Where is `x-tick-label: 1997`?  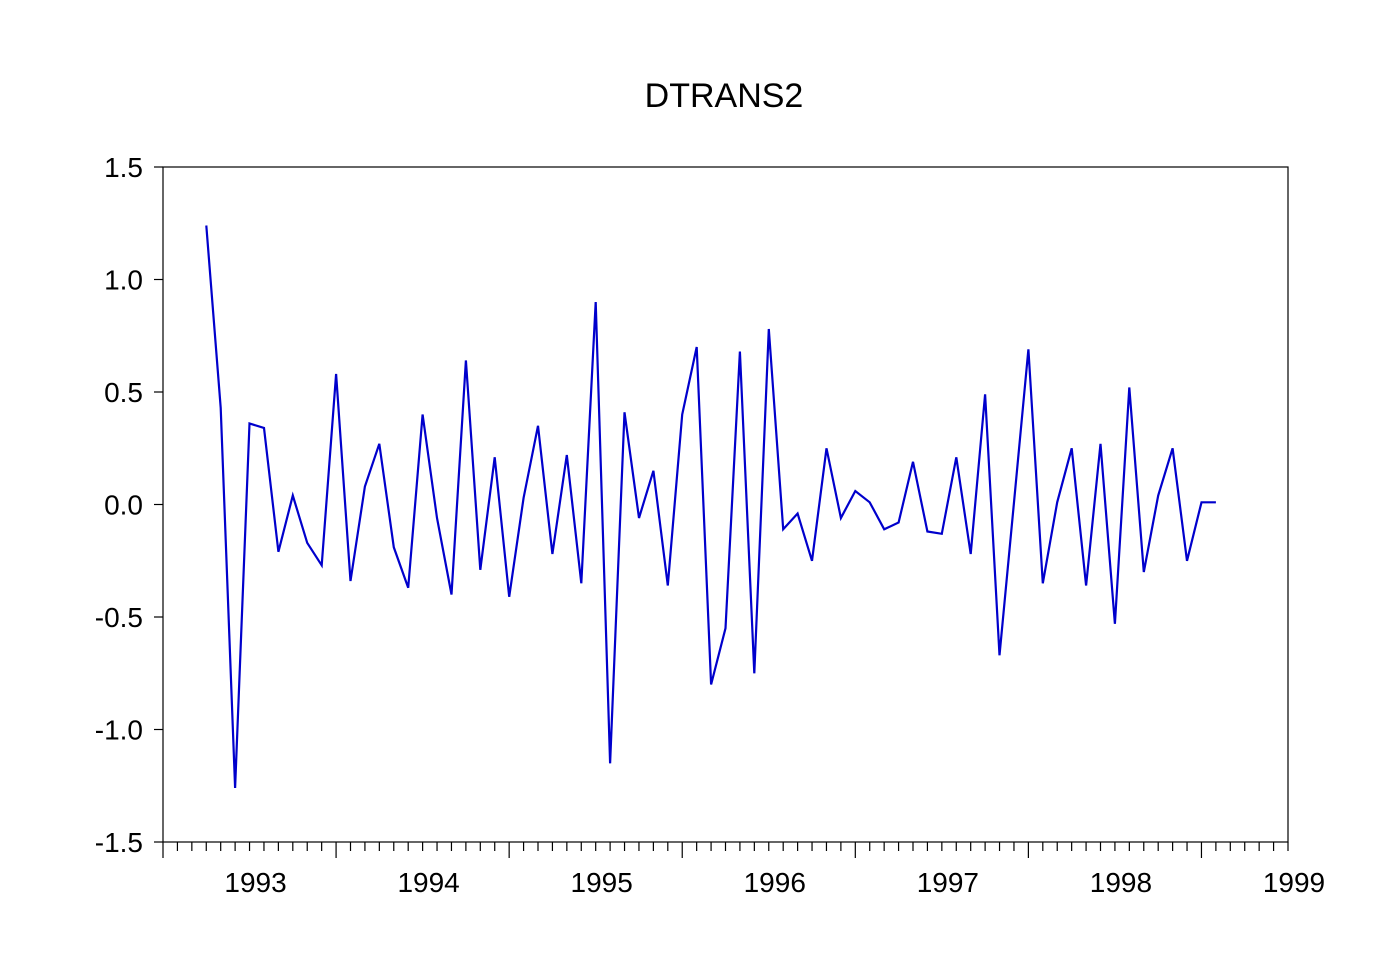
x-tick-label: 1997 is located at coordinates (948, 882).